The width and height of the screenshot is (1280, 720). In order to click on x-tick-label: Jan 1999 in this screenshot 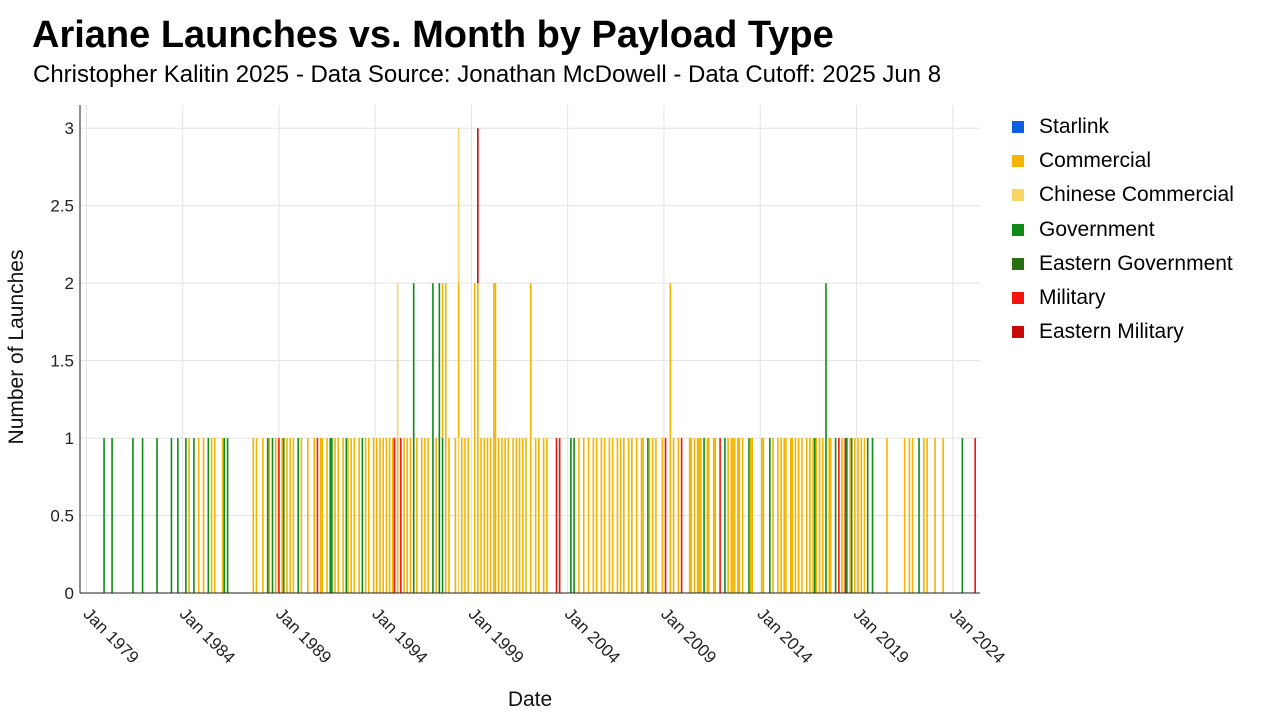, I will do `click(496, 635)`.